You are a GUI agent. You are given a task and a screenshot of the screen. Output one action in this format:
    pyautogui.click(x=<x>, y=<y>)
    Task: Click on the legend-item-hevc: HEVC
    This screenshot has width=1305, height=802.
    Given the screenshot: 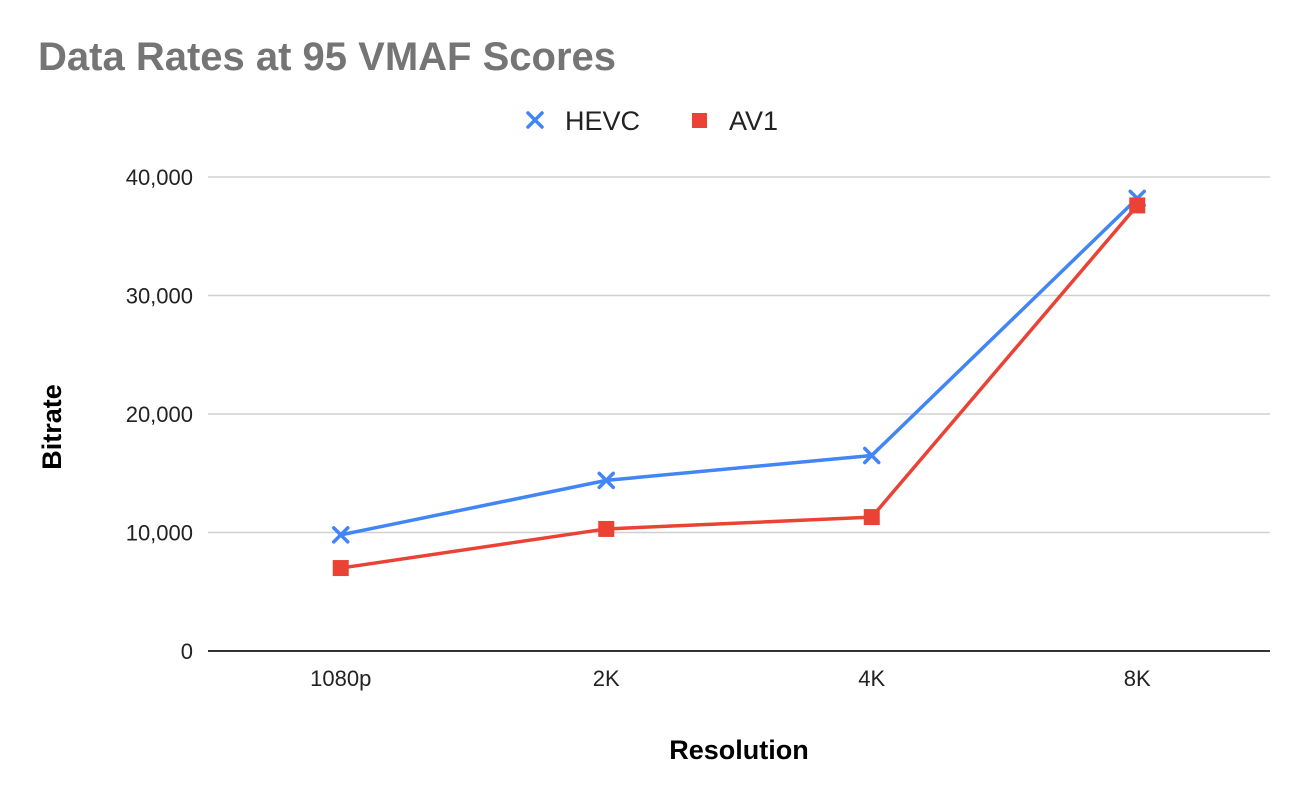 What is the action you would take?
    pyautogui.click(x=583, y=121)
    